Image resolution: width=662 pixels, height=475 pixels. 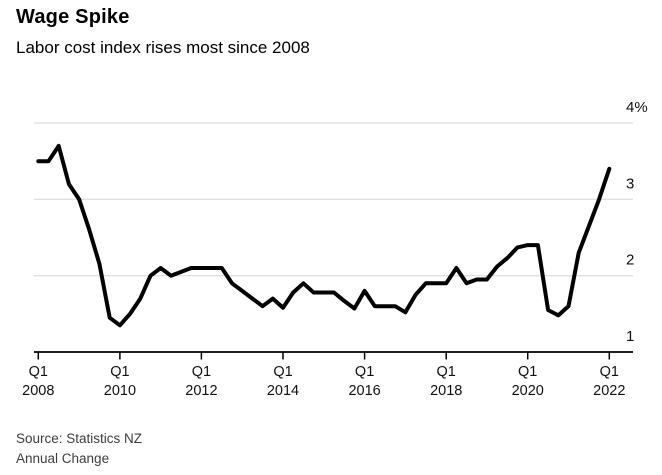 I want to click on annual-change-note: Annual Change, so click(x=63, y=458).